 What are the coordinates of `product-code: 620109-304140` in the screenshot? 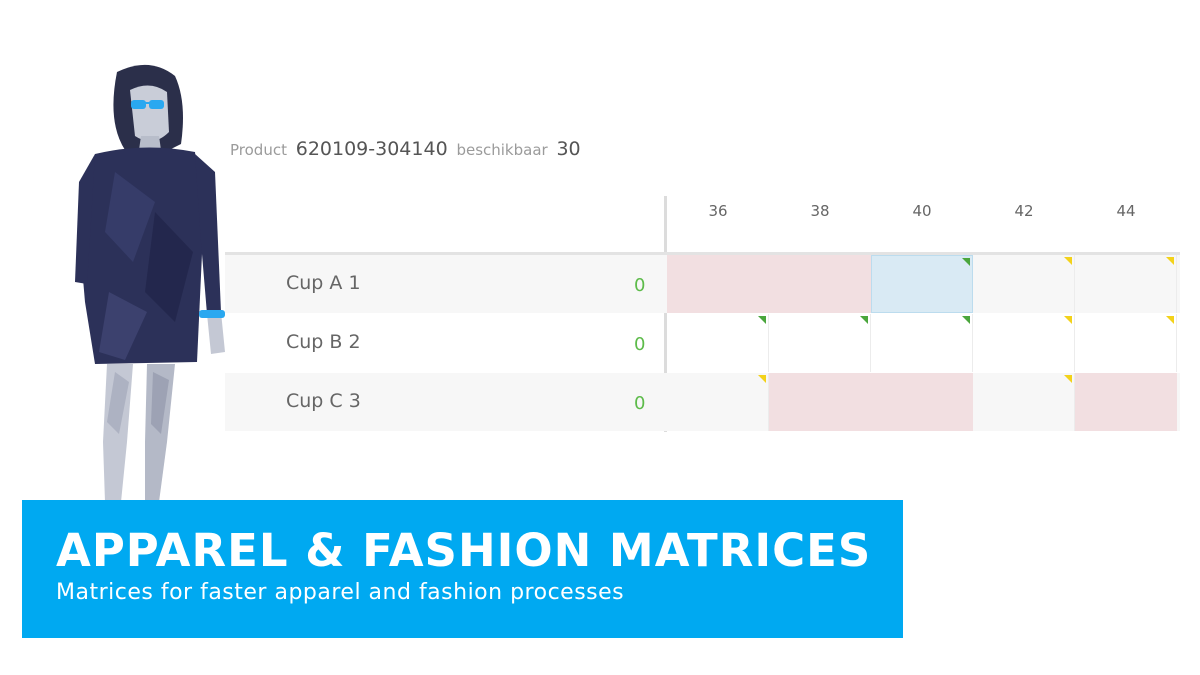 It's located at (371, 149).